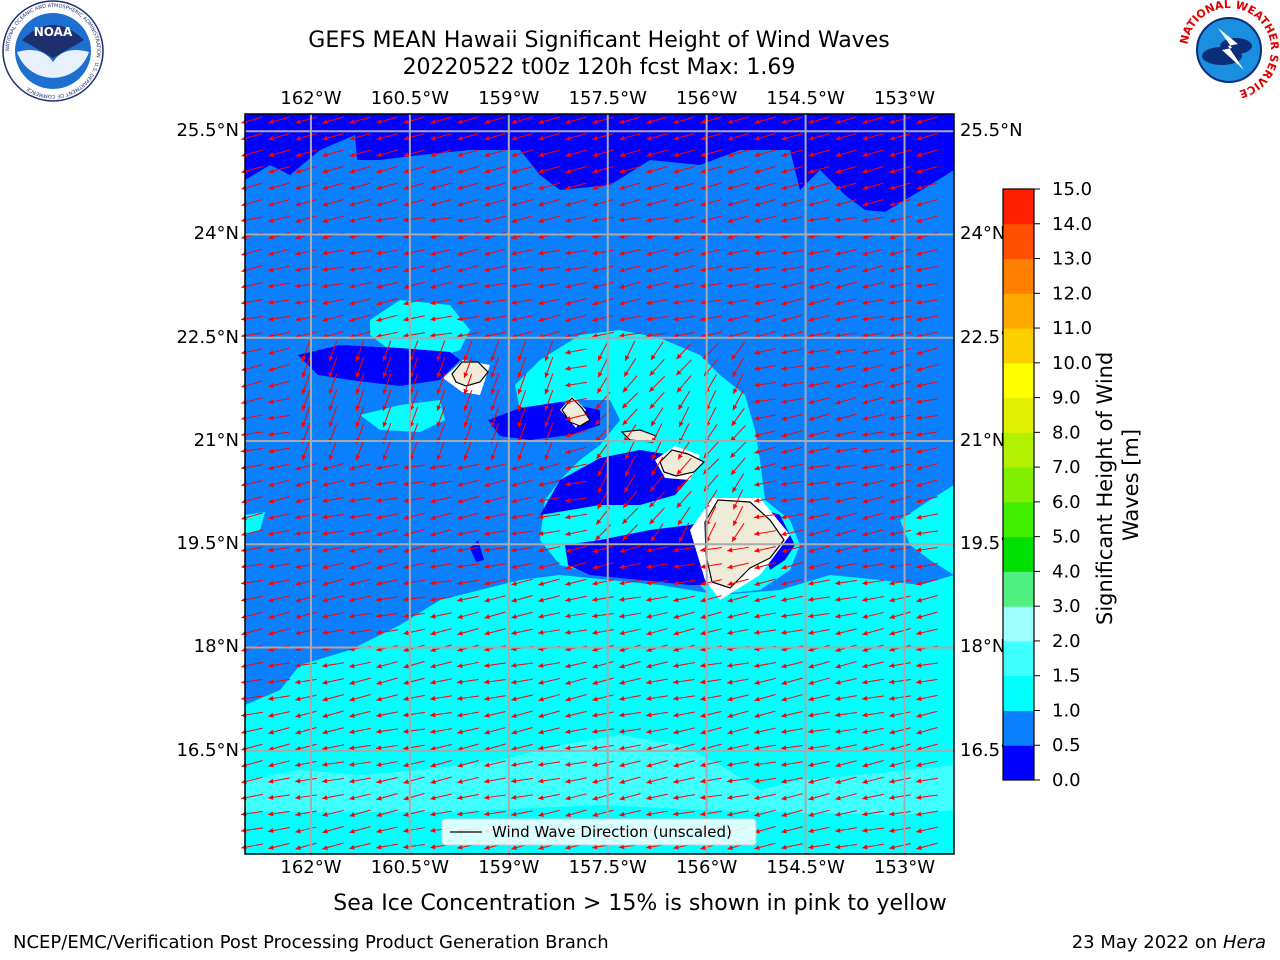 The image size is (1280, 960). Describe the element at coordinates (1066, 745) in the screenshot. I see `colorbar-tick-label: 0.5` at that location.